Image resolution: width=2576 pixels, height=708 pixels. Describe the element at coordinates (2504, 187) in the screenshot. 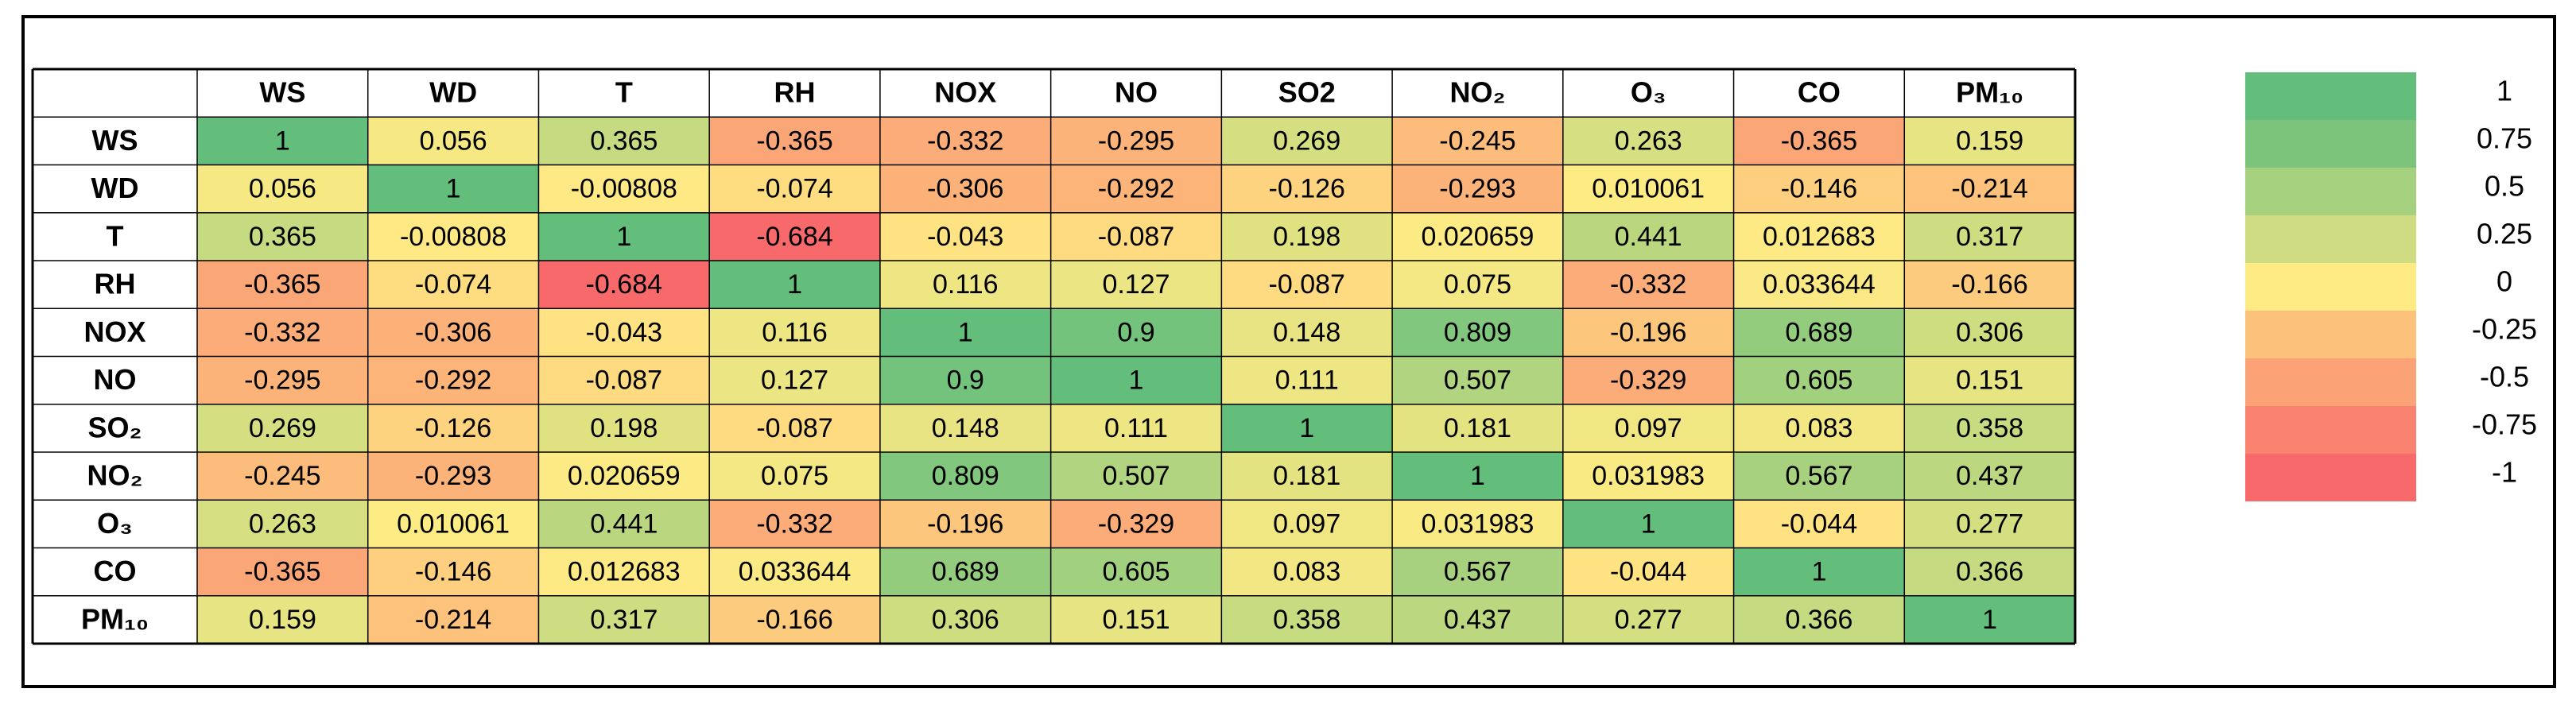

I see `legend-label: 0.5` at that location.